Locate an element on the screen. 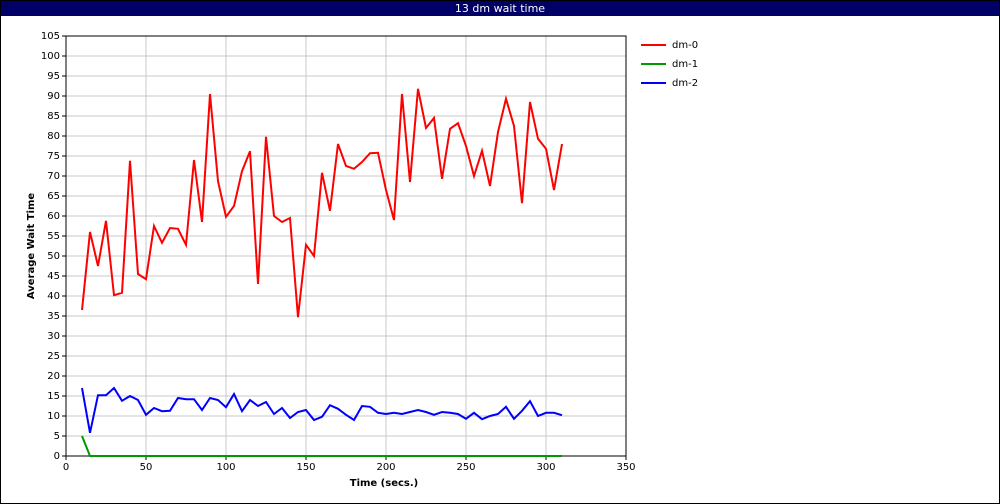 Image resolution: width=1000 pixels, height=504 pixels. legend-label: dm-1 is located at coordinates (685, 64).